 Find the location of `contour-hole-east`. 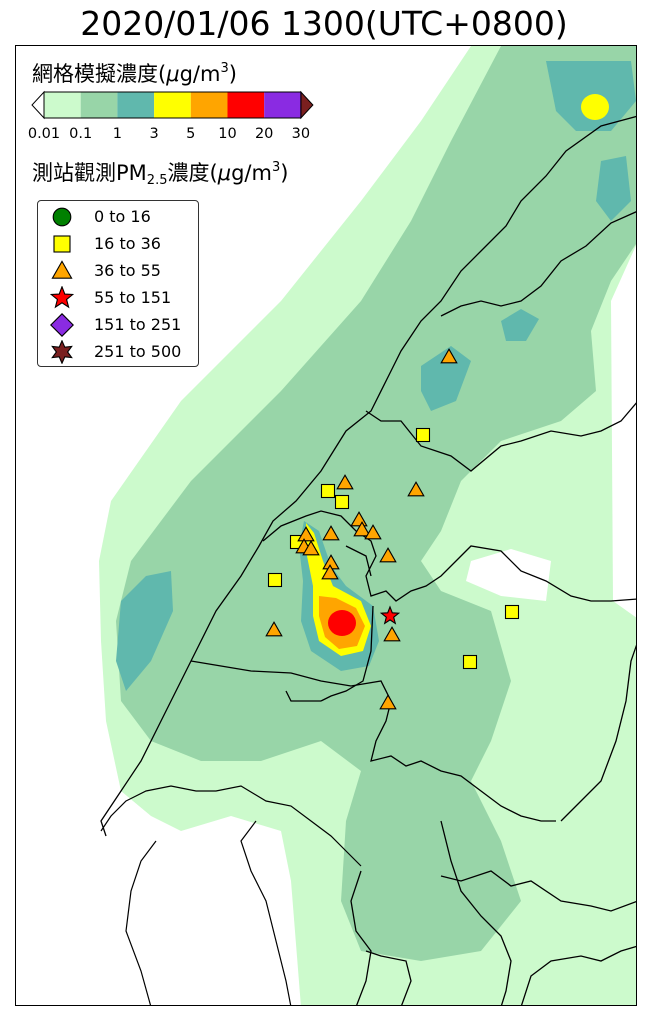

contour-hole-east is located at coordinates (508, 575).